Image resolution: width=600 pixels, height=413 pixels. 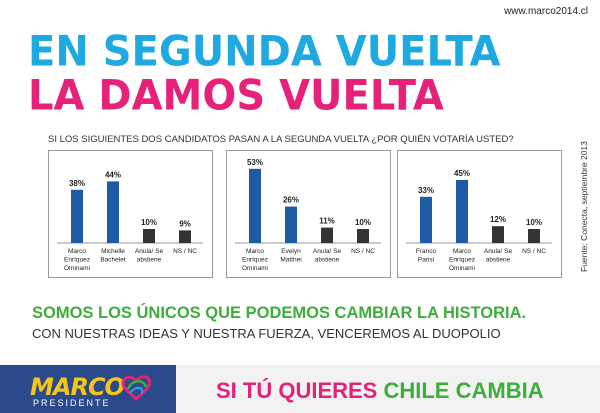 What do you see at coordinates (291, 251) in the screenshot?
I see `tick-label: Evelyn` at bounding box center [291, 251].